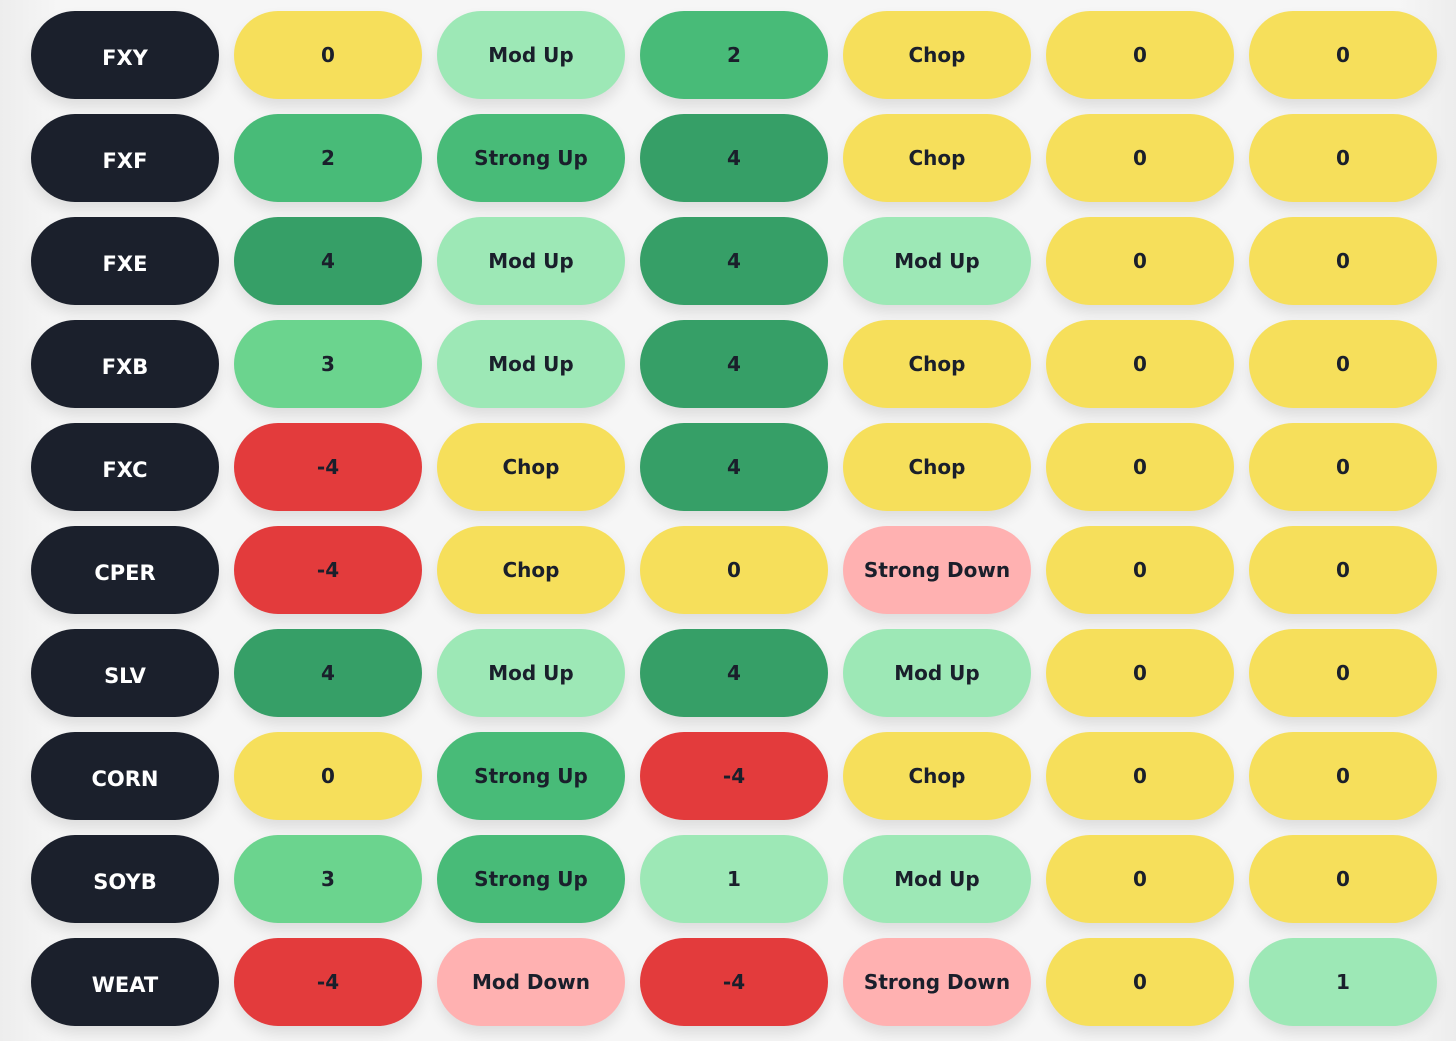 The width and height of the screenshot is (1456, 1041). I want to click on ticker-pill: FXB, so click(125, 364).